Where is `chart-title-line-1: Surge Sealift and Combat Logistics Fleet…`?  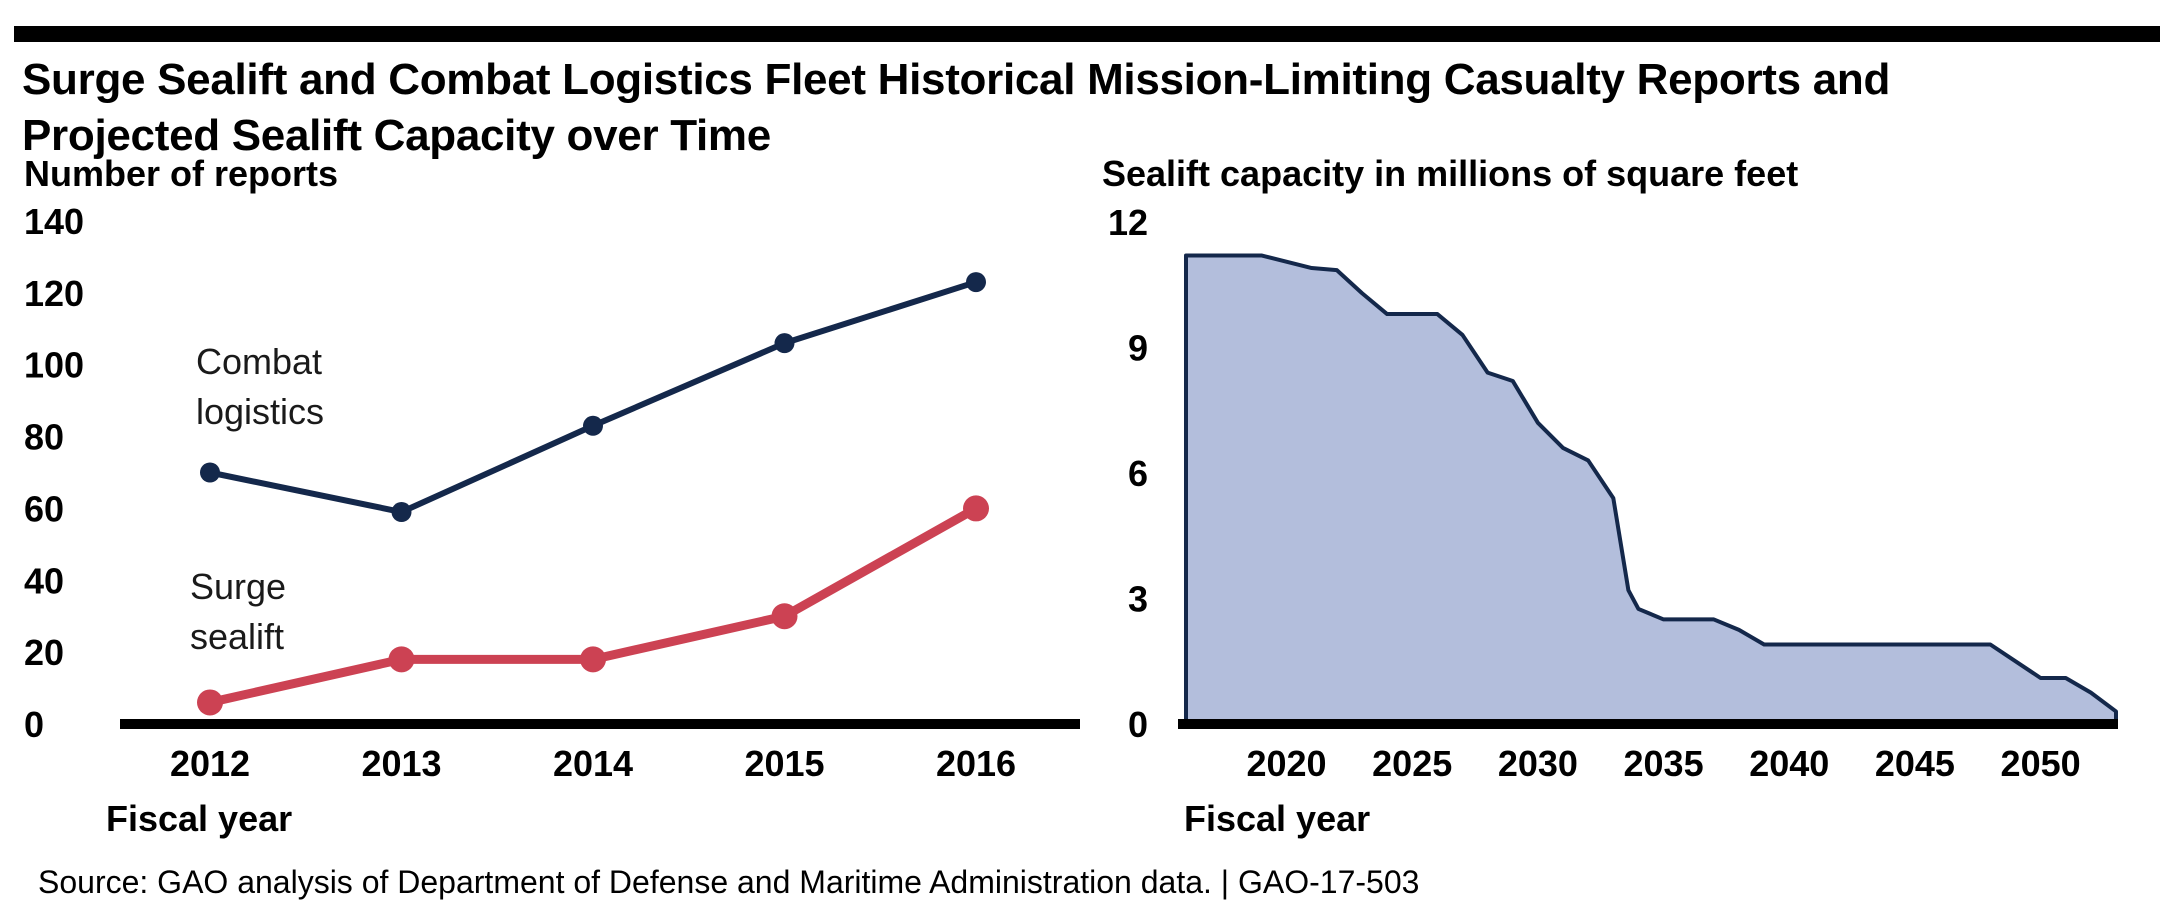
chart-title-line-1: Surge Sealift and Combat Logistics Fleet… is located at coordinates (956, 79).